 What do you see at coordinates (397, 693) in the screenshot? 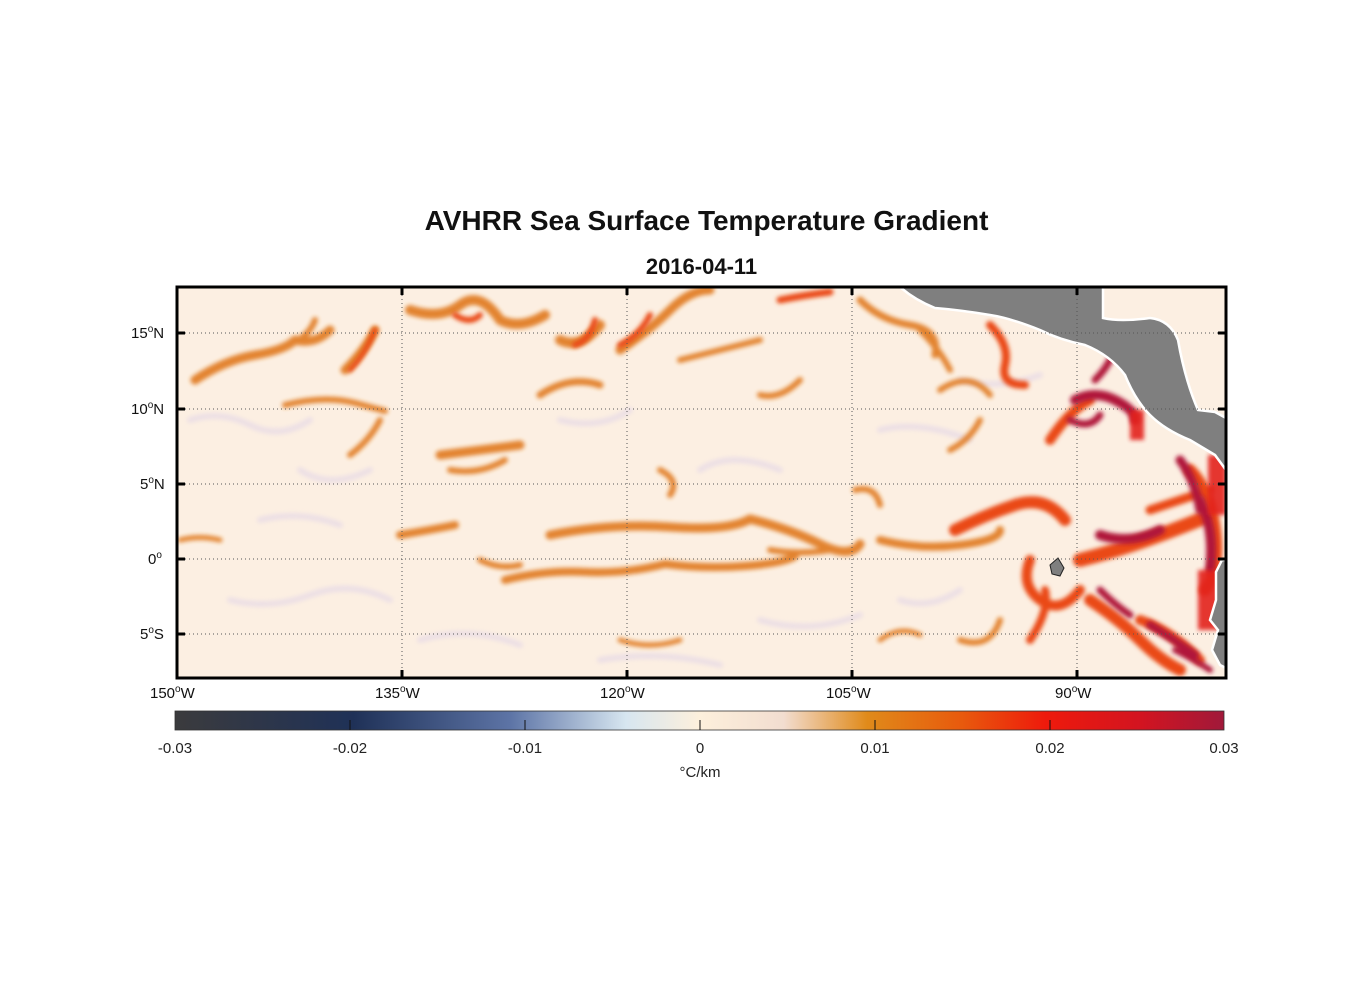
I see `lon-label-135w: 135oW` at bounding box center [397, 693].